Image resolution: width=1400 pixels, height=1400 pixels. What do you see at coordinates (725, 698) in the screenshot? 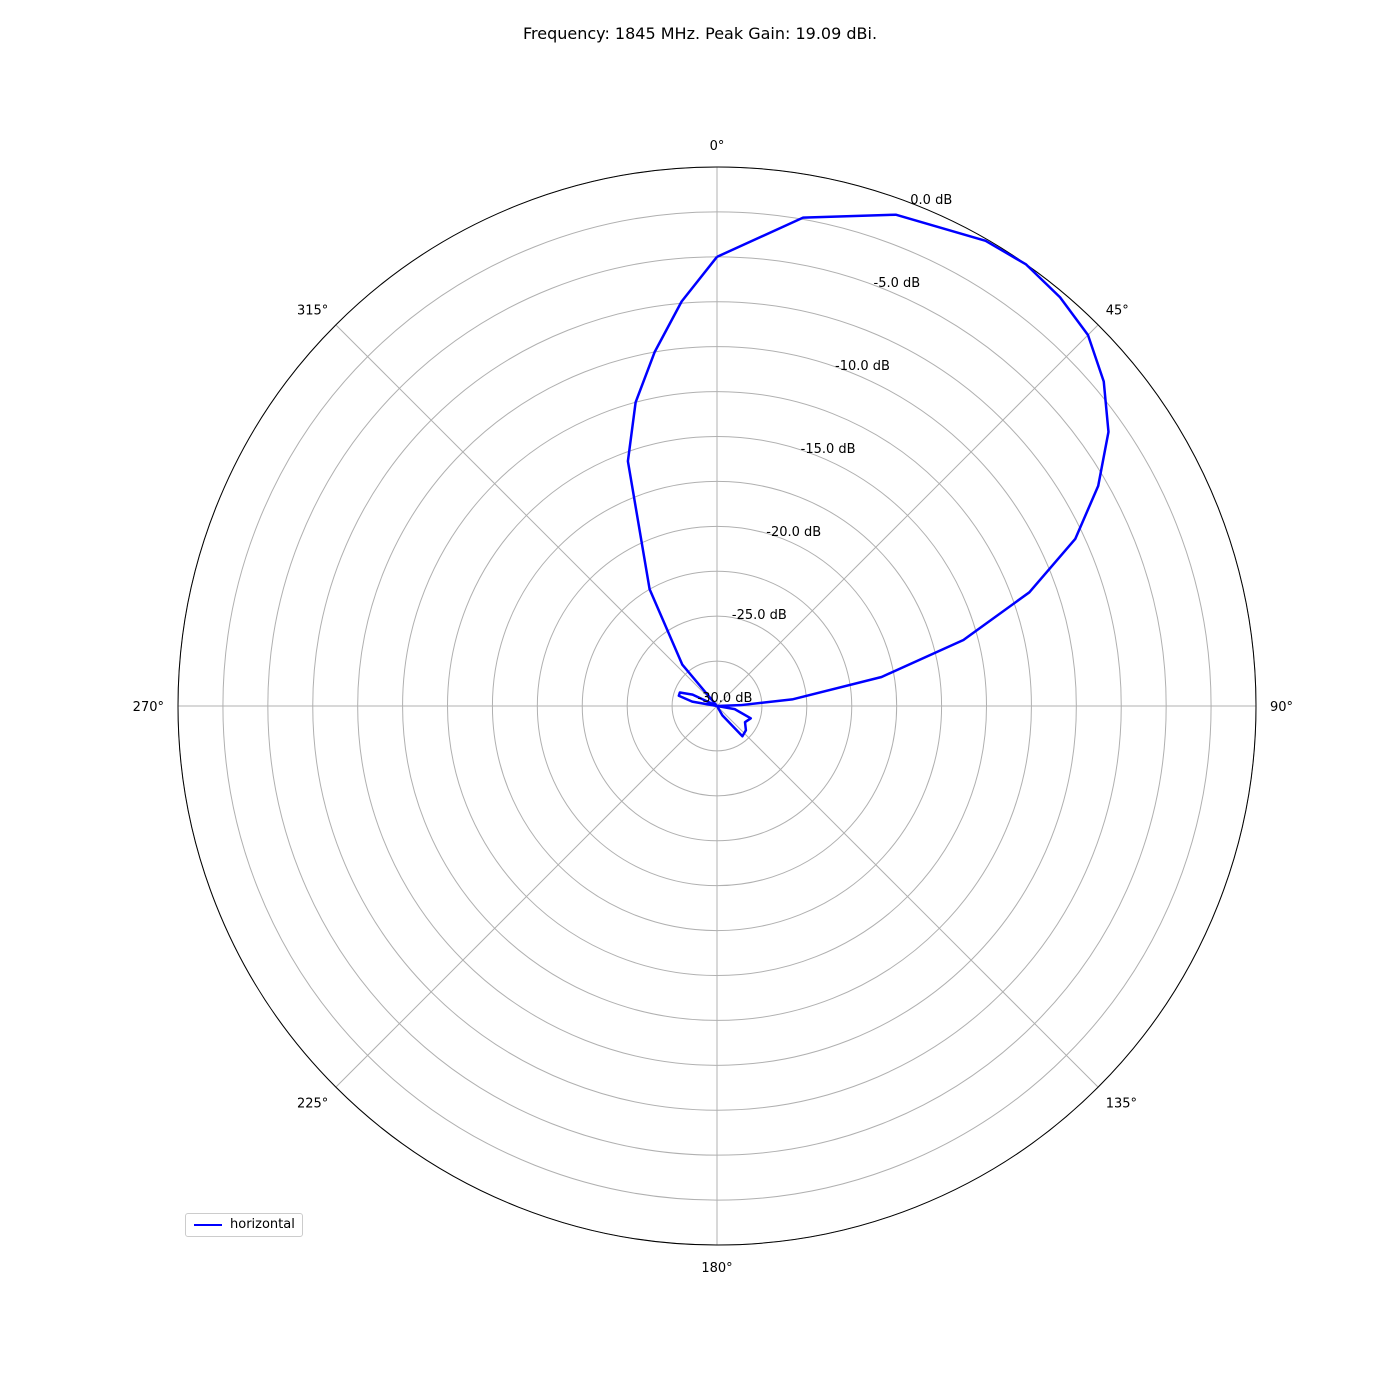
I see `radial-tick-label: -30.0 dB` at bounding box center [725, 698].